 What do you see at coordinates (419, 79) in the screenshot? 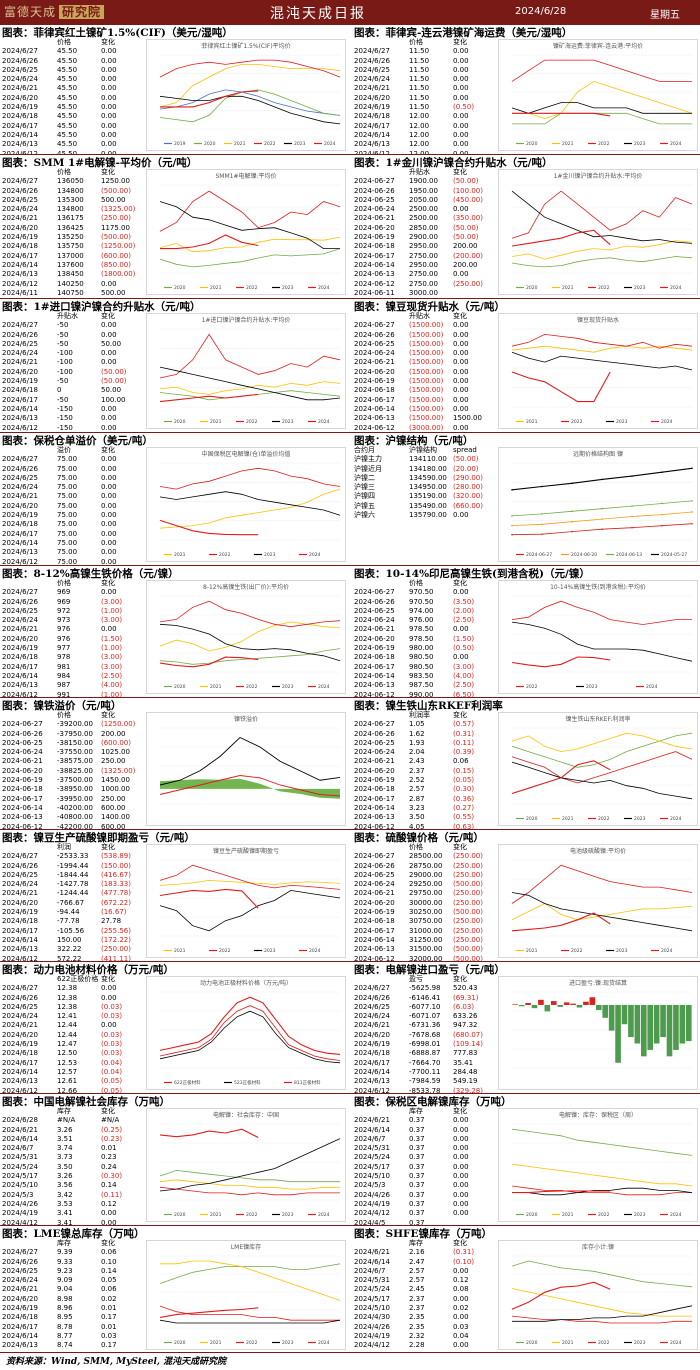
I see `table-cell: 11.50` at bounding box center [419, 79].